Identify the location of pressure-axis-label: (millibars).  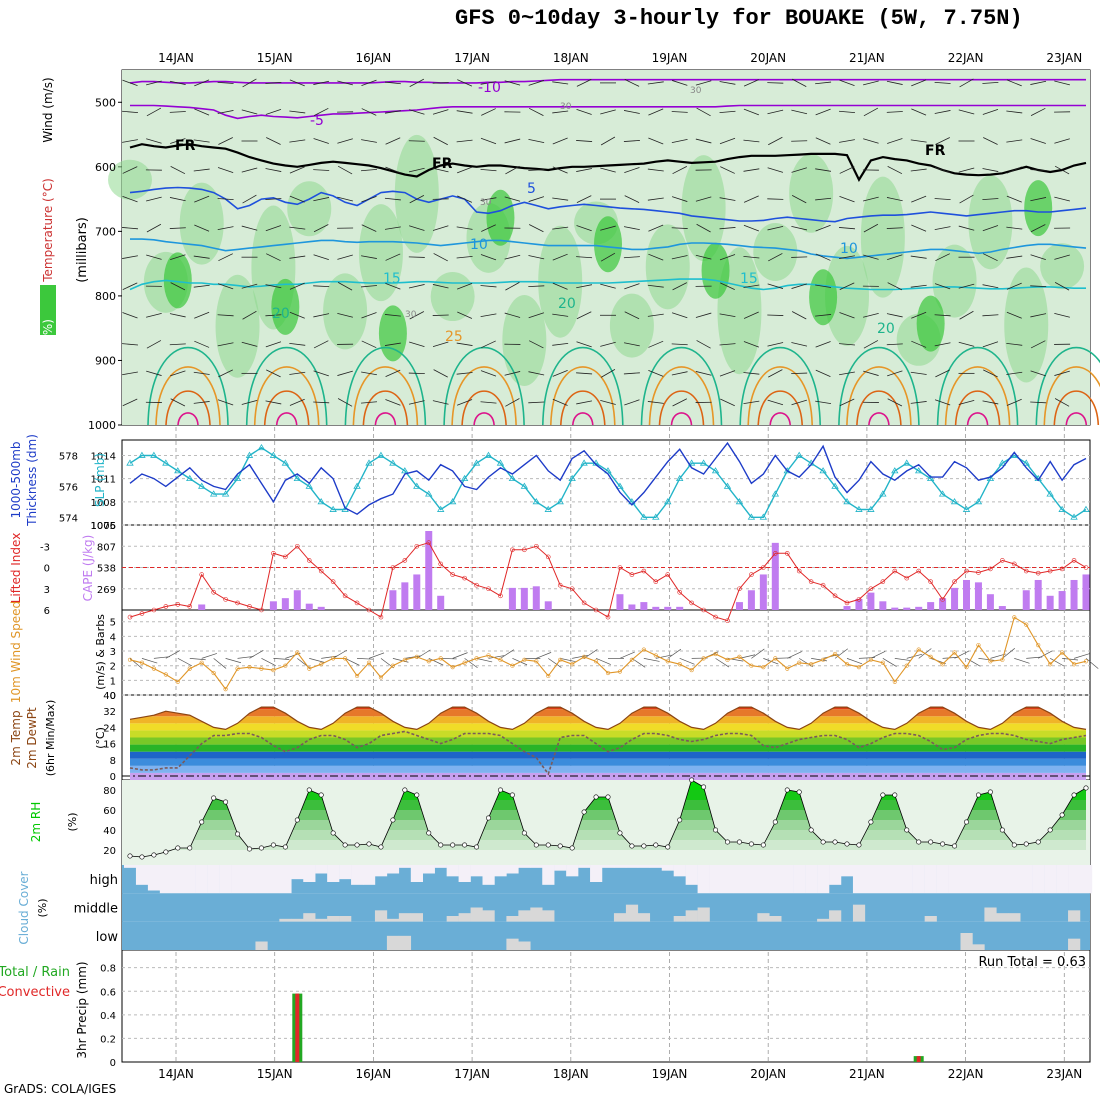
(82, 250).